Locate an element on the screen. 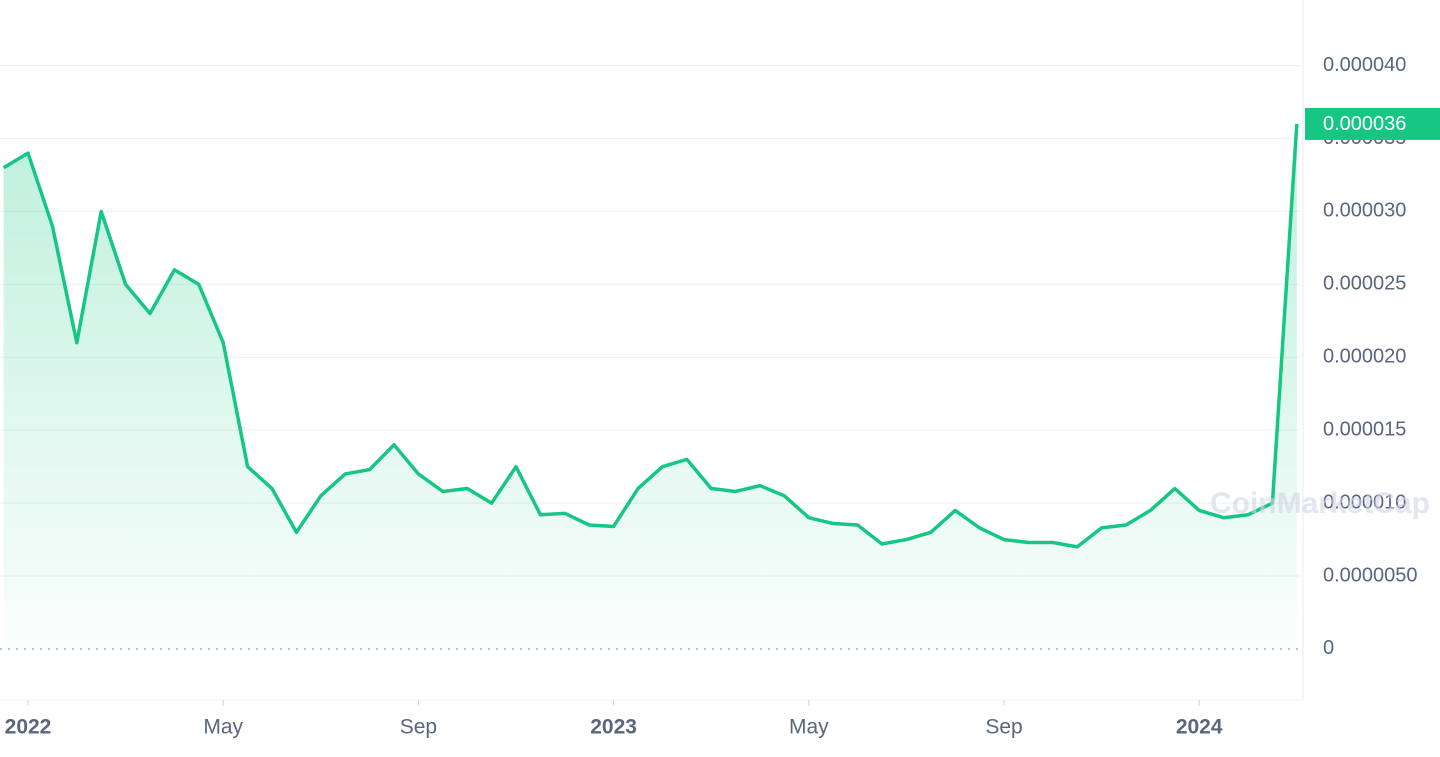 Image resolution: width=1440 pixels, height=757 pixels. y-tick-label: 0.0000050 is located at coordinates (1370, 575).